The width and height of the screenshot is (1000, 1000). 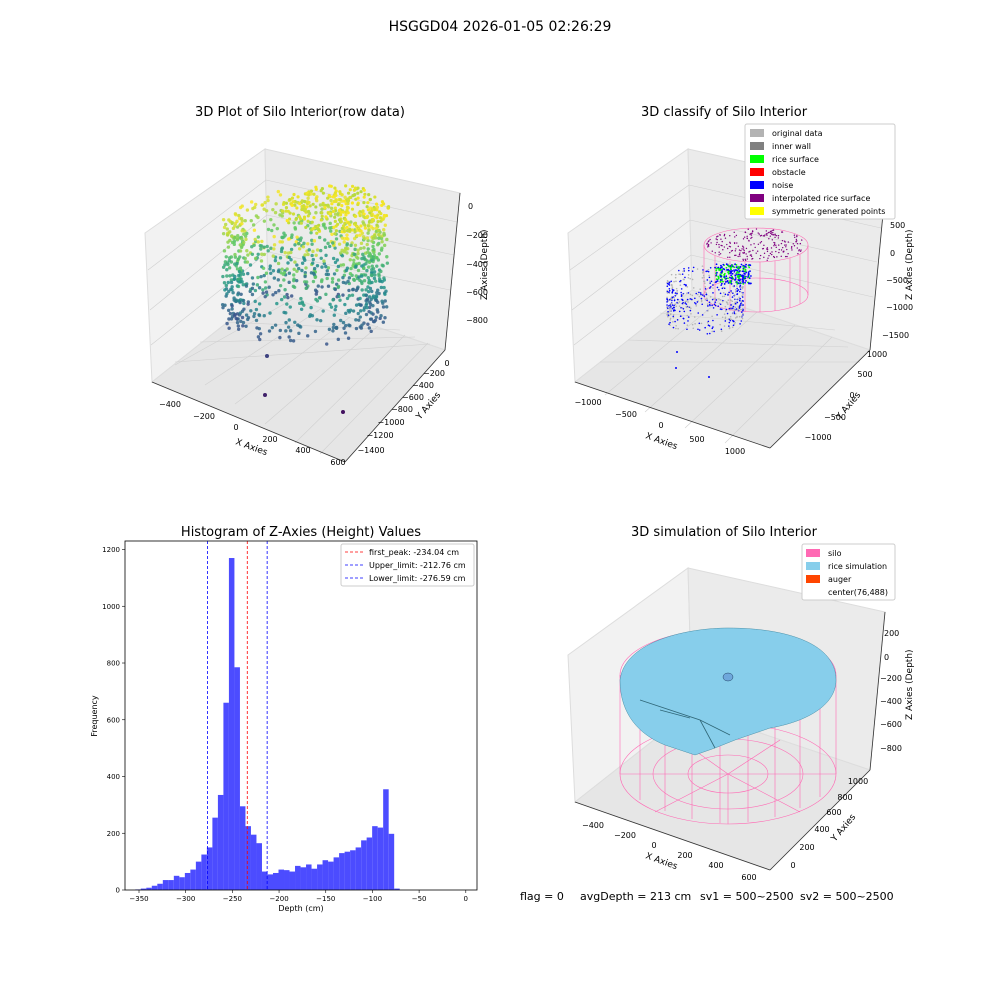 I want to click on footer-sv1: sv1 = 500~2500, so click(x=747, y=896).